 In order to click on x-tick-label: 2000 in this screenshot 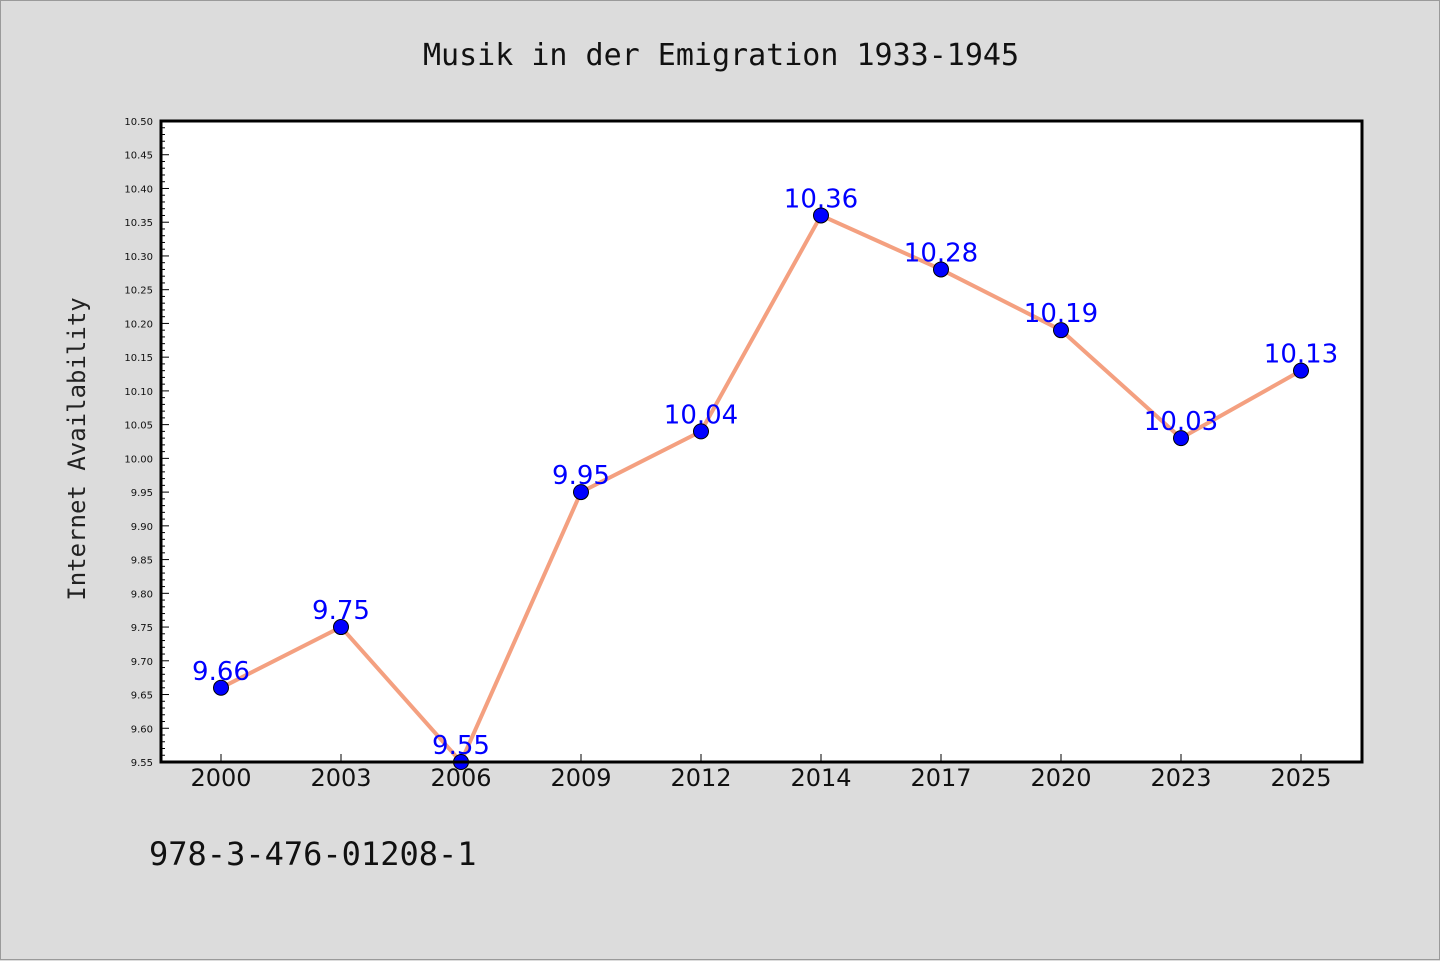, I will do `click(220, 778)`.